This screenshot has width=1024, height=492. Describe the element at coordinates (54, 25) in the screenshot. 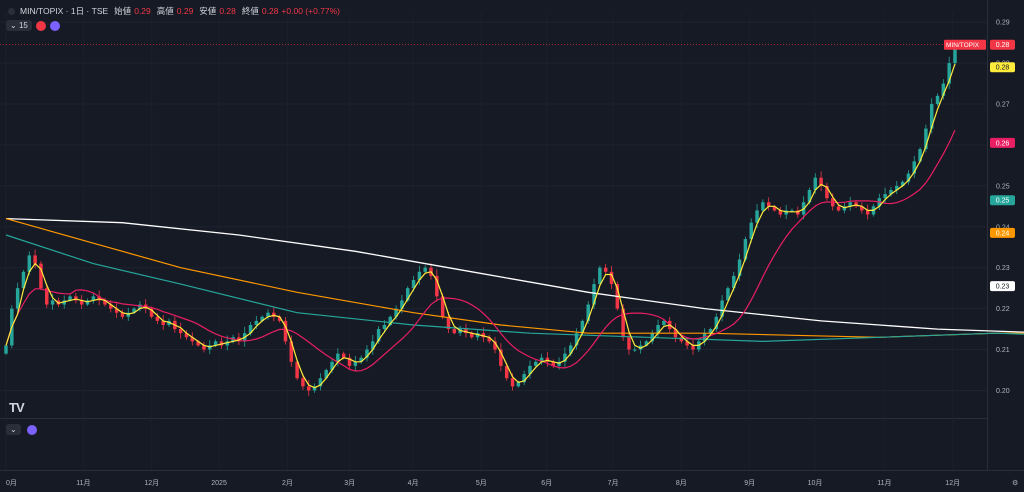

I see `purple-indicator-badge-icon` at that location.